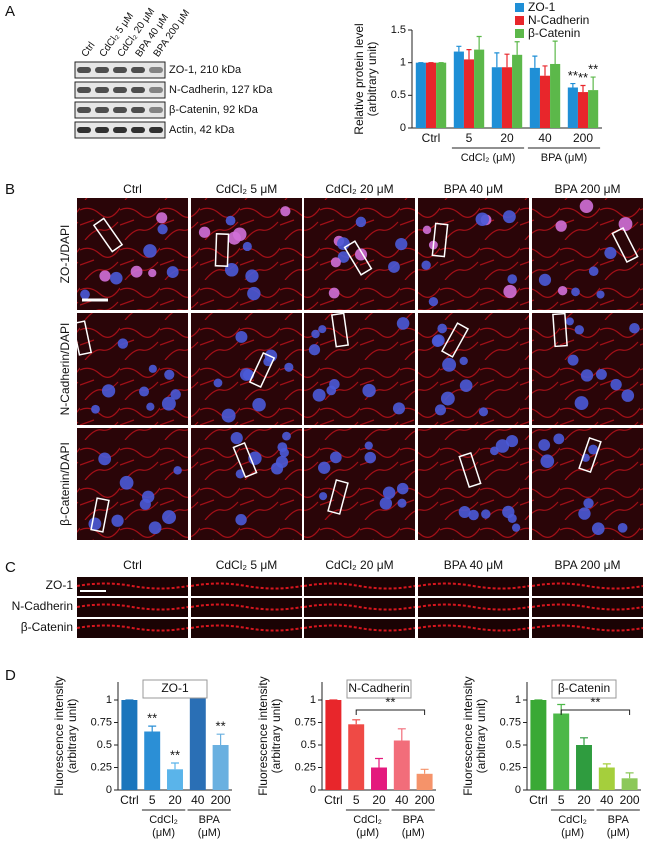 The width and height of the screenshot is (650, 849). I want to click on panel-letter: B, so click(10, 189).